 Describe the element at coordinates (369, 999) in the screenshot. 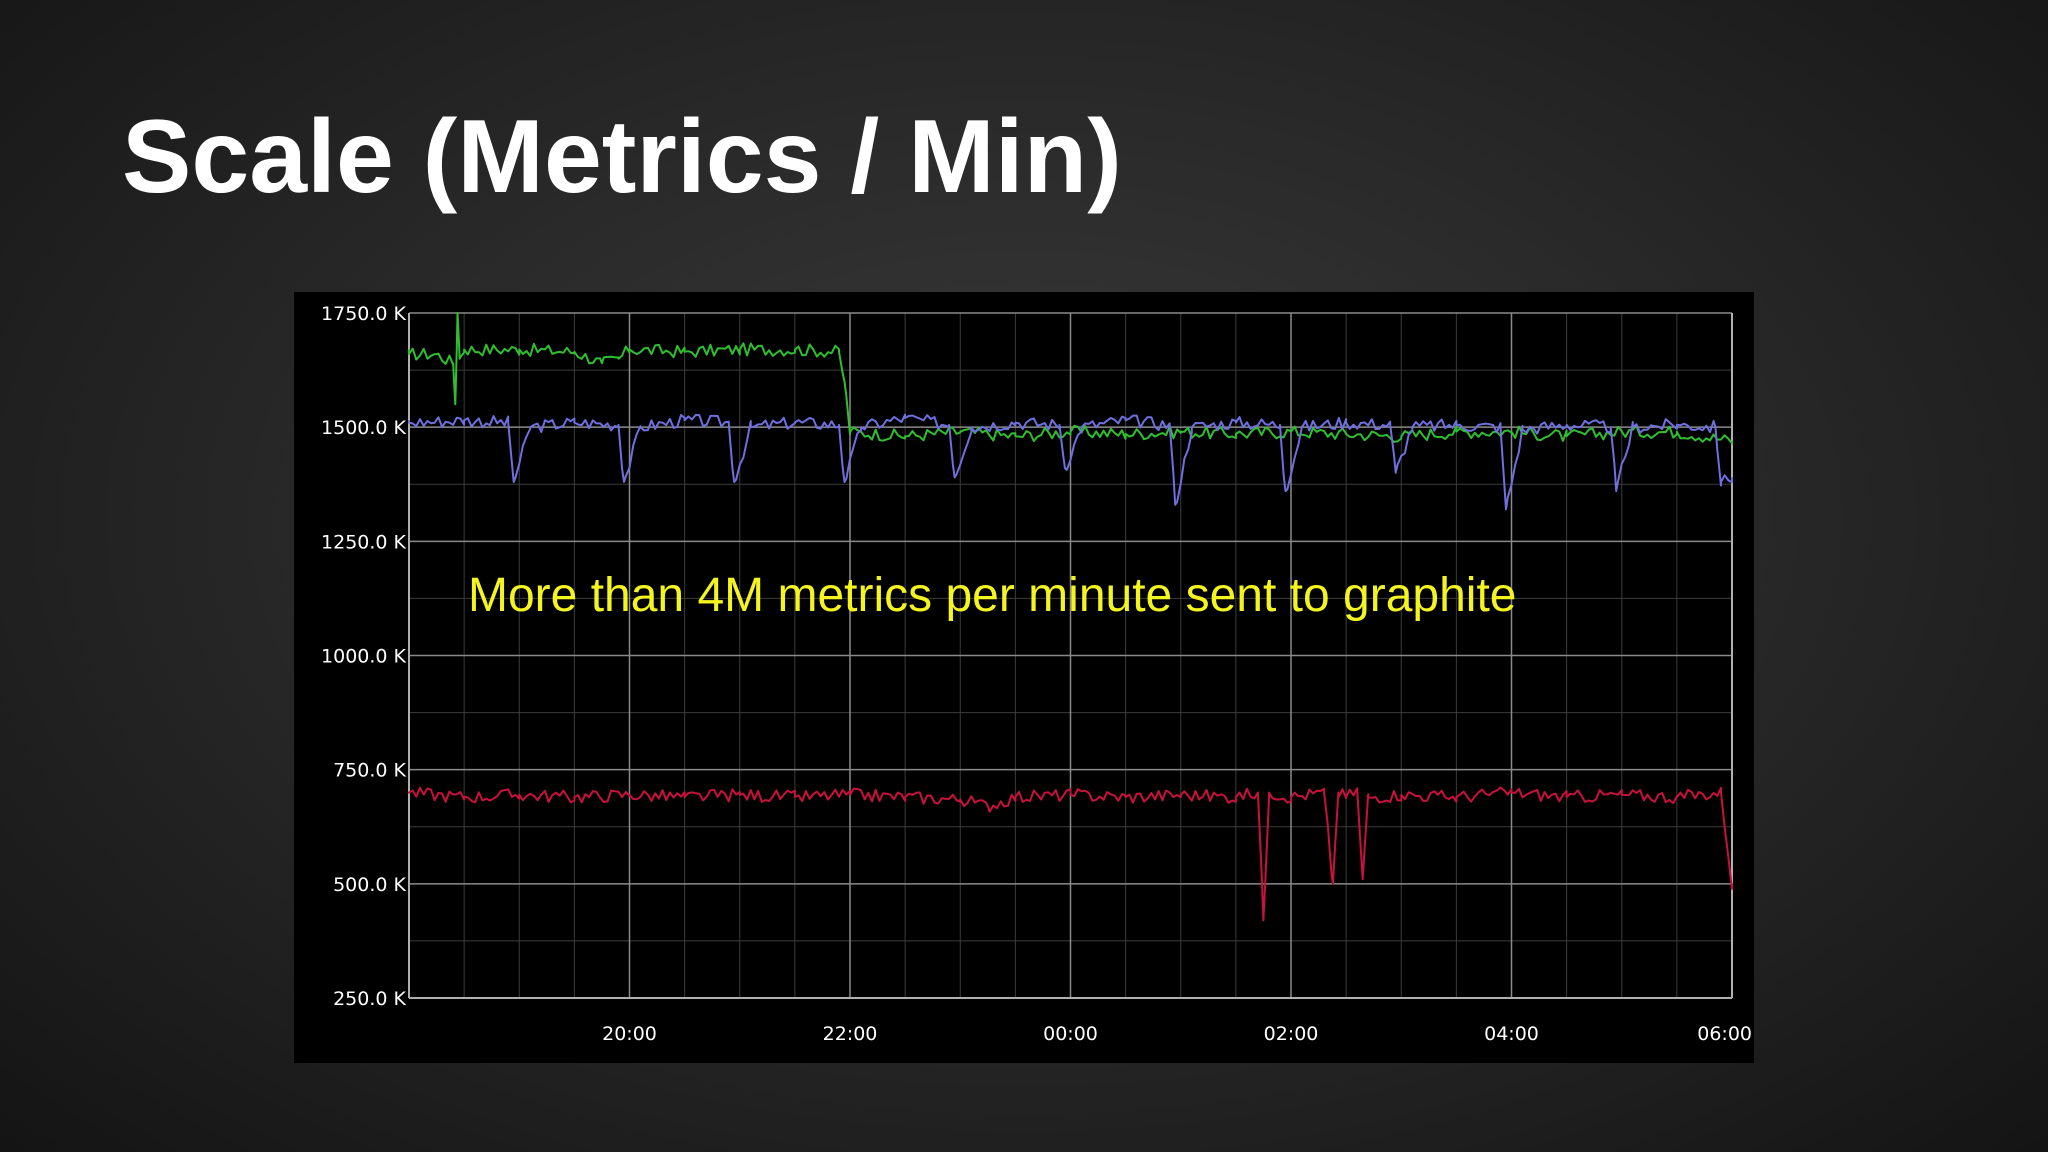

I see `y-tick-label: 250.0 K` at that location.